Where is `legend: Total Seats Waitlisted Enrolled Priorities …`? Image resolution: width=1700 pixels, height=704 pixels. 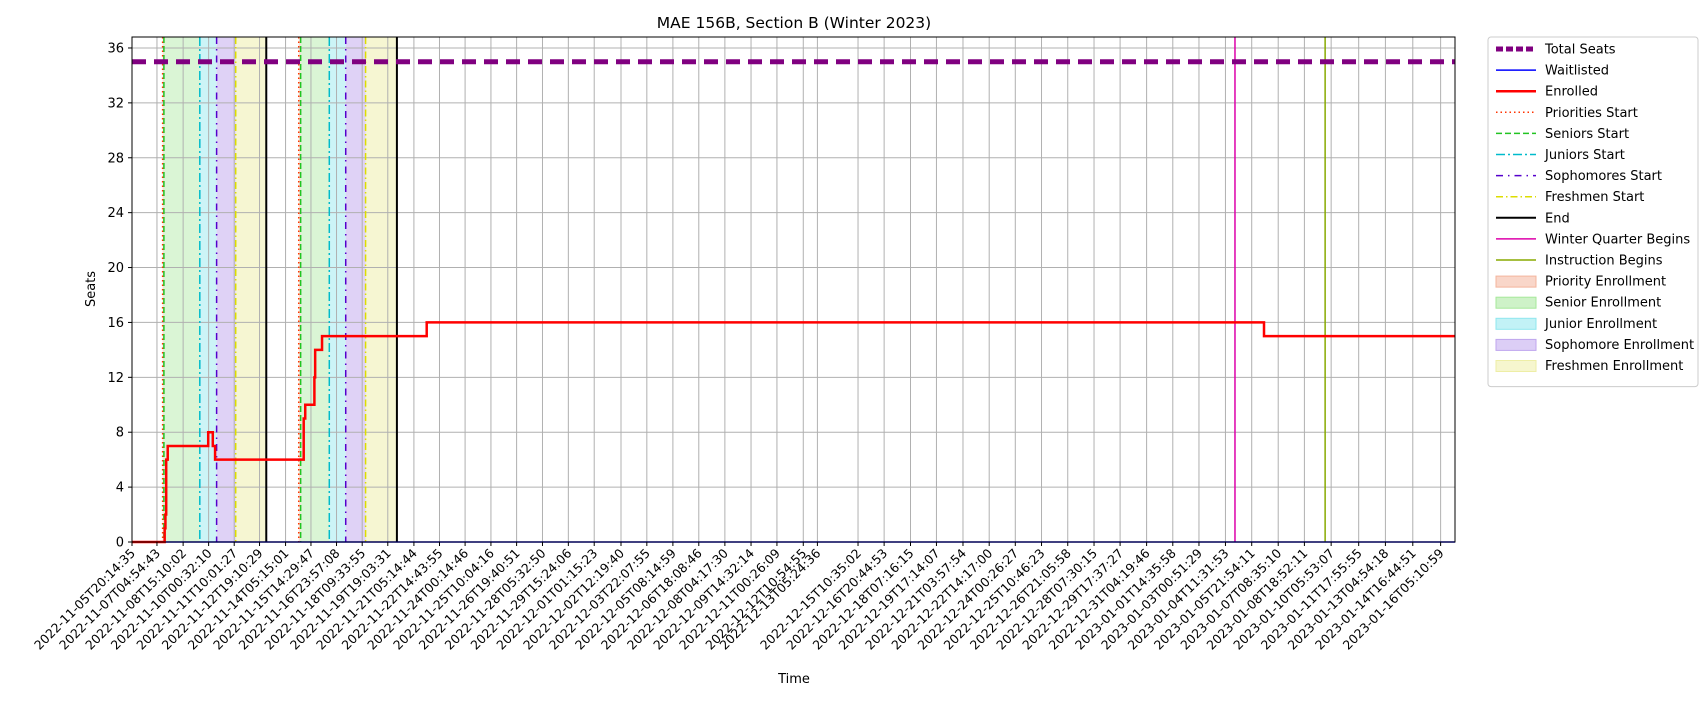
legend: Total Seats Waitlisted Enrolled Priorities … is located at coordinates (1593, 212).